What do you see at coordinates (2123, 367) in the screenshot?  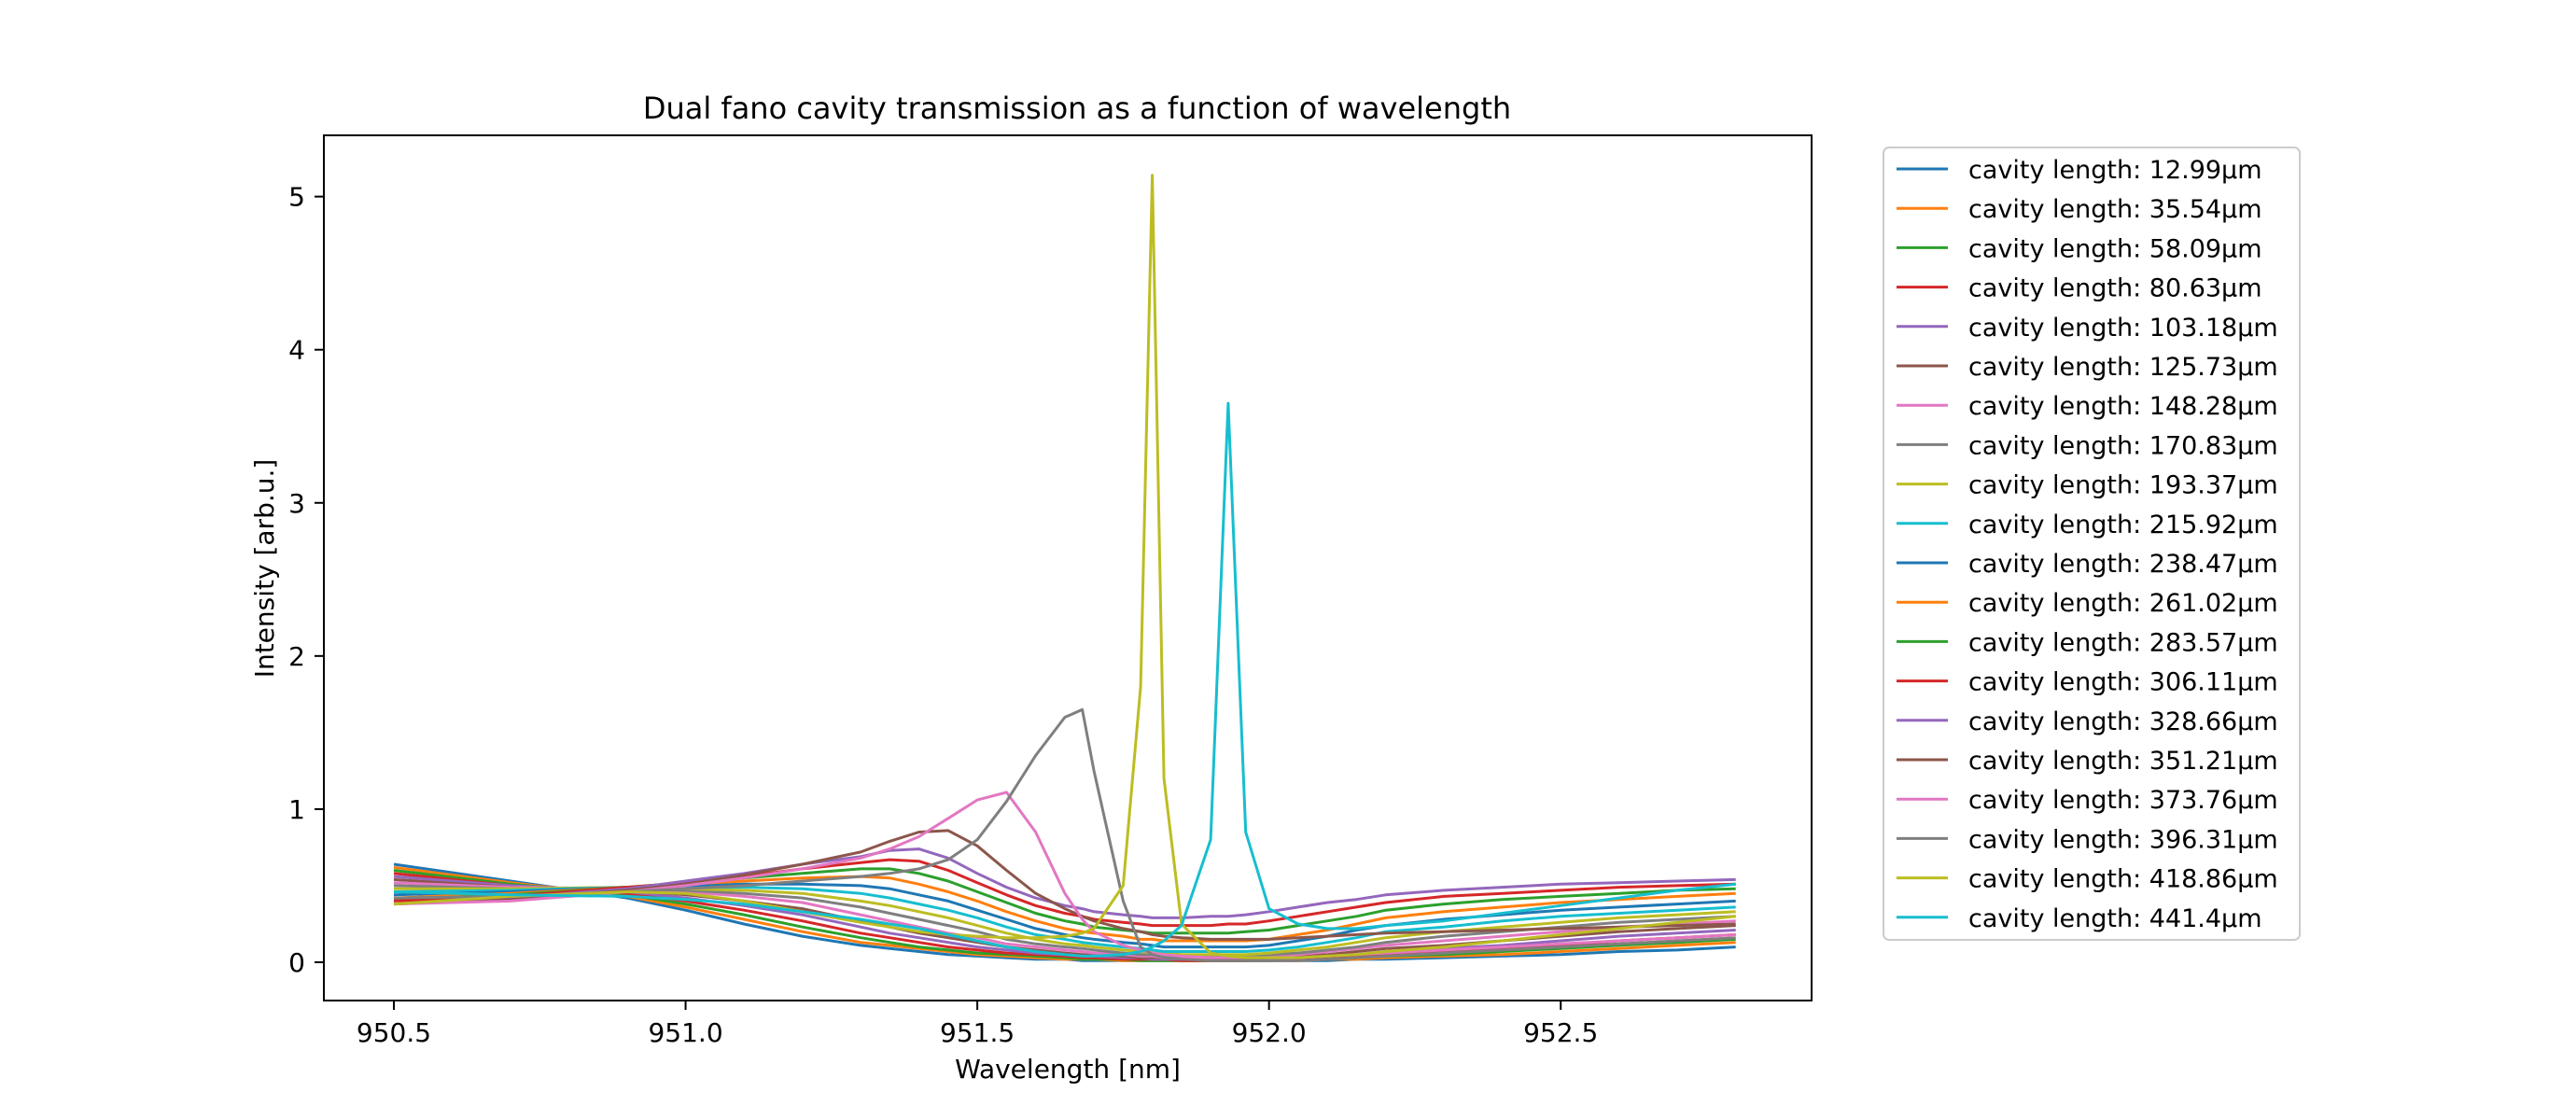 I see `legend-label: cavity length: 125.73µm` at bounding box center [2123, 367].